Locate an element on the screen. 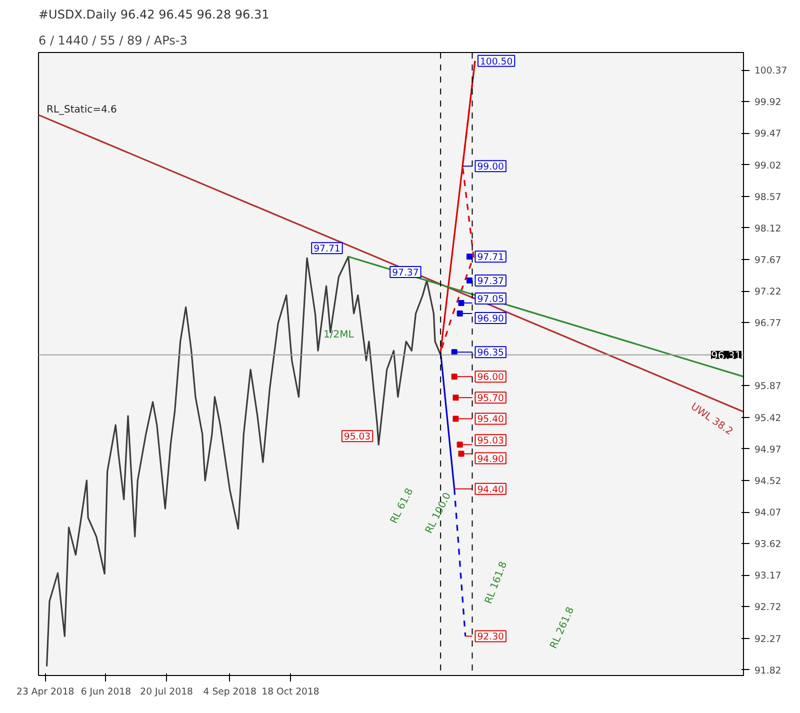 Image resolution: width=800 pixels, height=713 pixels. y-tick-label: 95.87 is located at coordinates (768, 386).